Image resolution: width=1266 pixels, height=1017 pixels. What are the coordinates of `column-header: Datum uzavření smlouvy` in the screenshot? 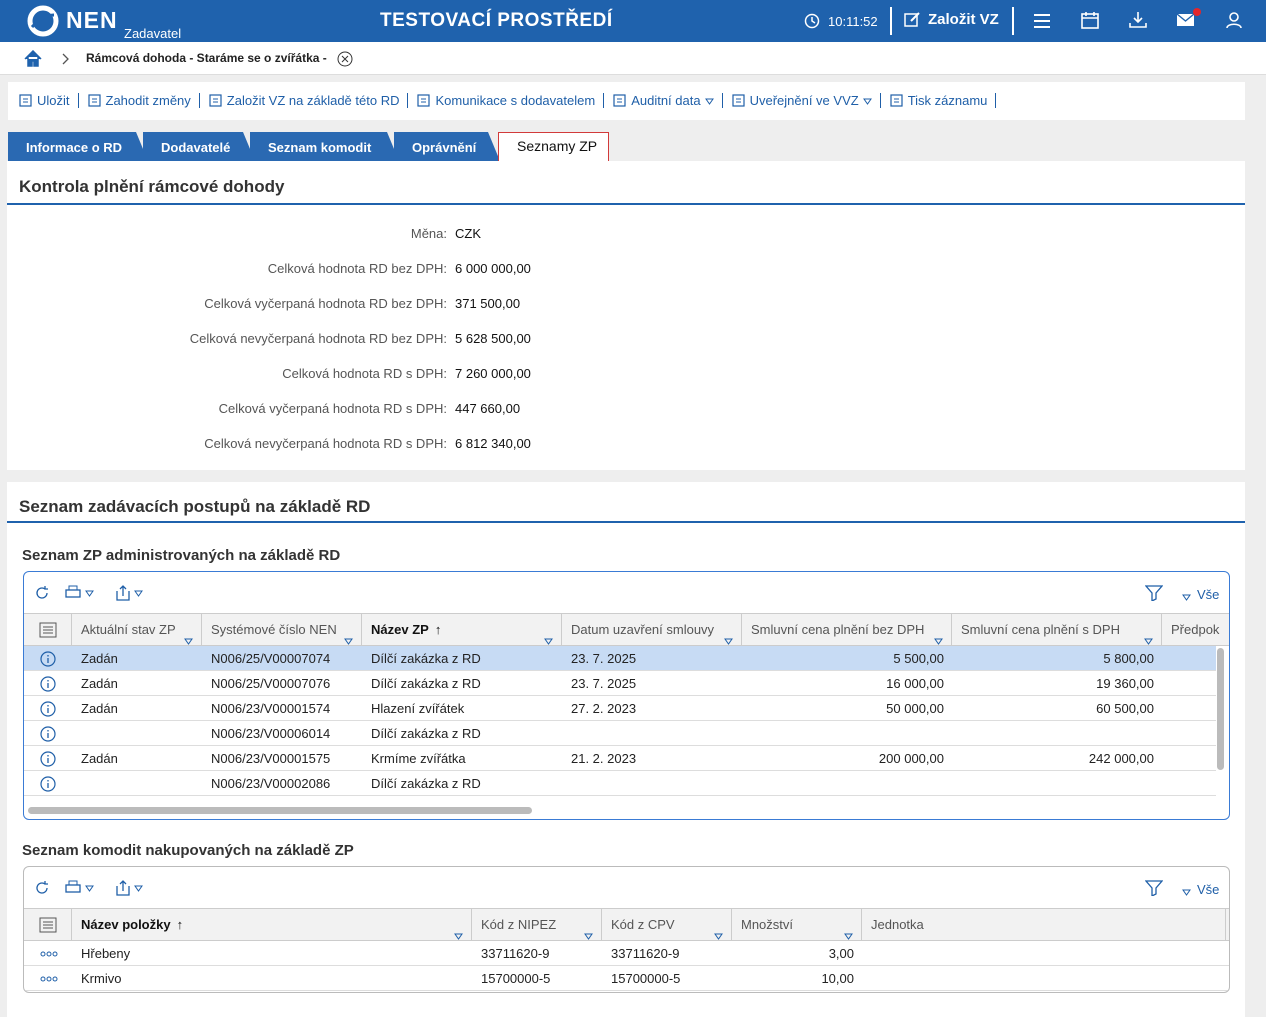 It's located at (652, 629).